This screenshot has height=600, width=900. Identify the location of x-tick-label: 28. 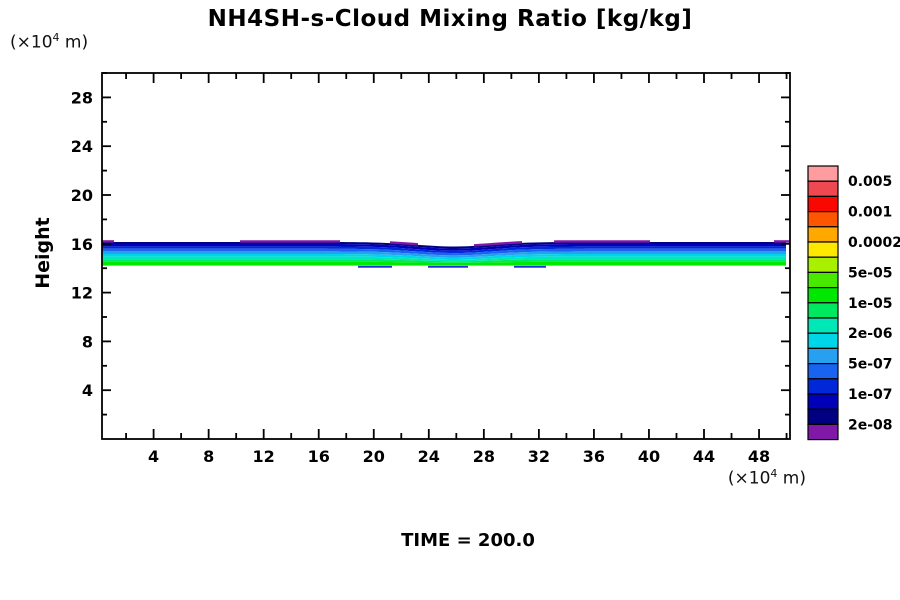
(484, 456).